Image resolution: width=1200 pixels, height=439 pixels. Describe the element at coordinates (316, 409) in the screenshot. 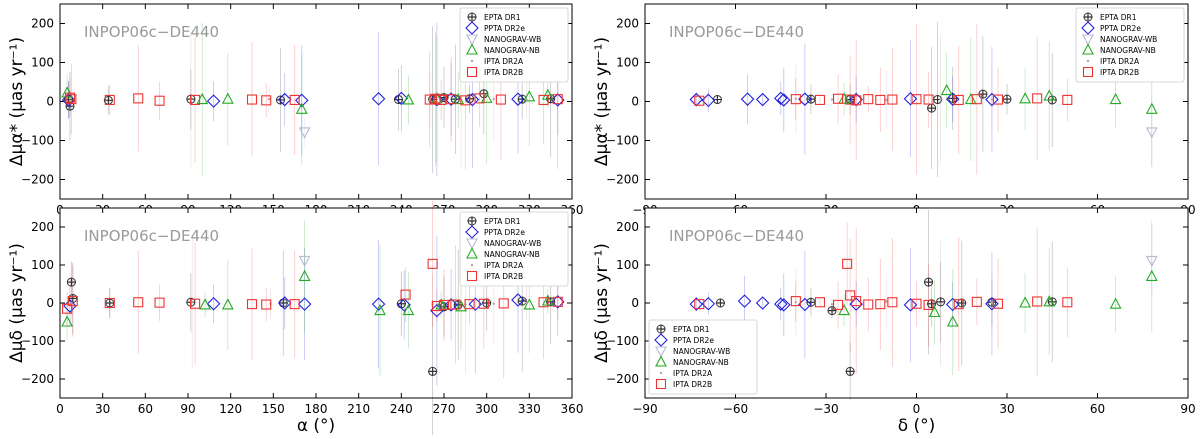

I see `x-tick-label: 180` at that location.